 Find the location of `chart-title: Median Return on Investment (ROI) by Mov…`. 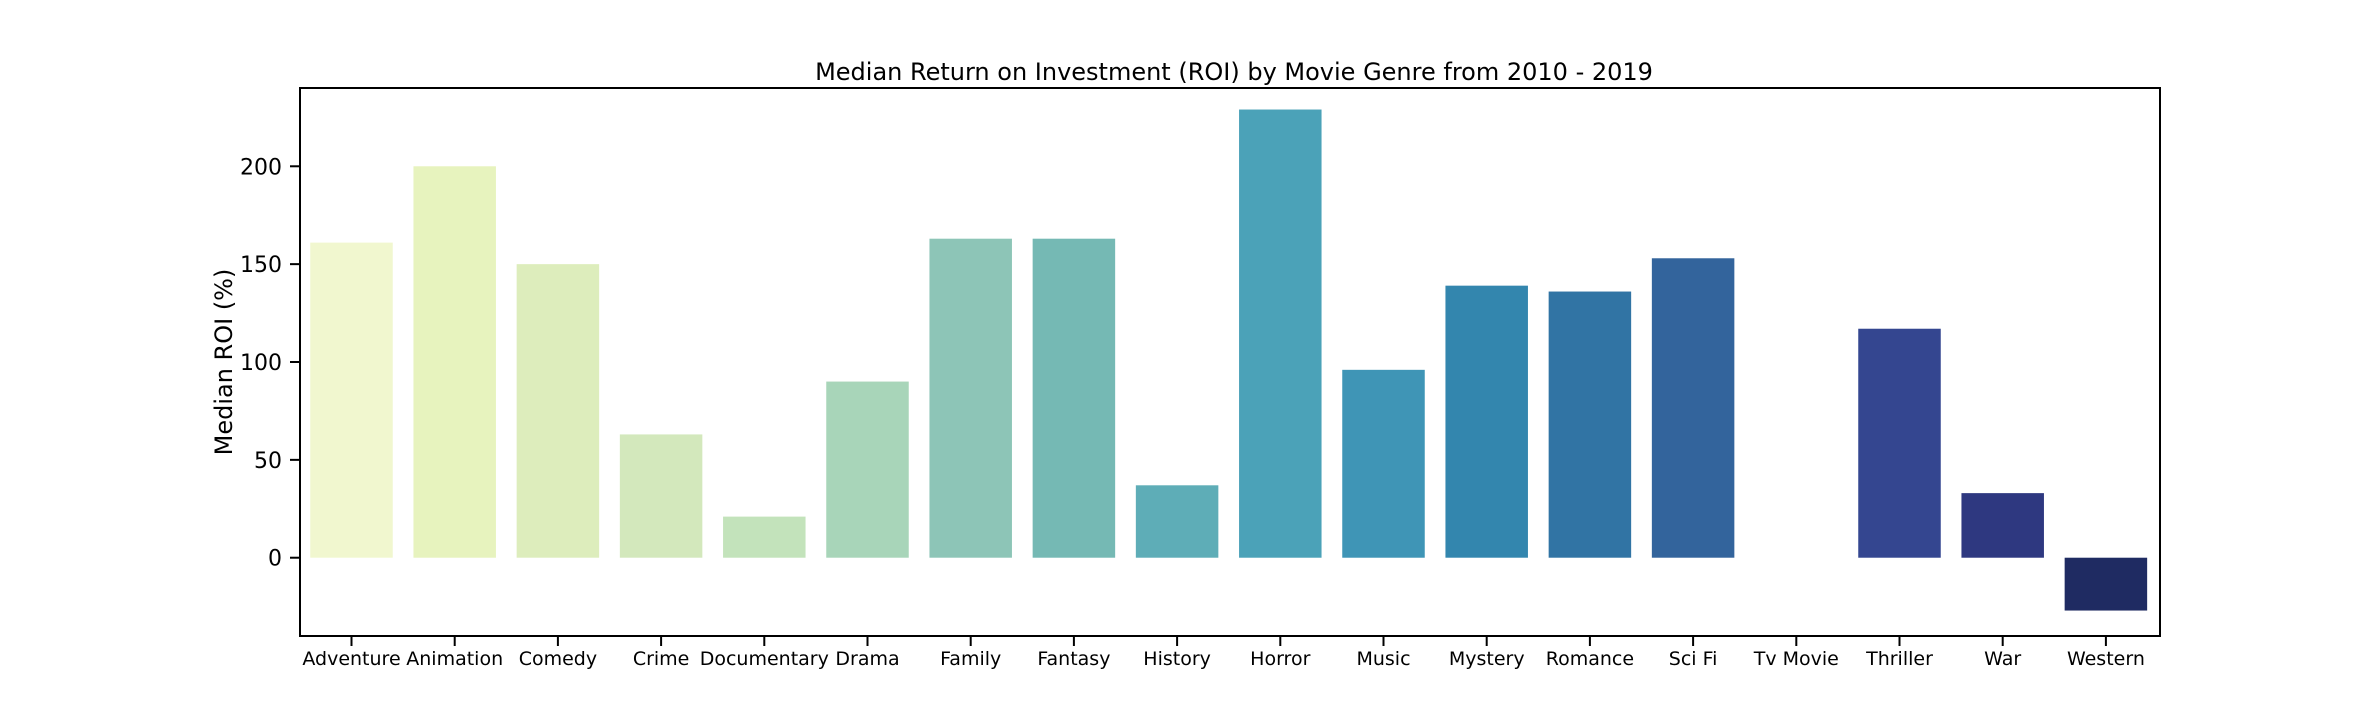

chart-title: Median Return on Investment (ROI) by Mov… is located at coordinates (1234, 72).